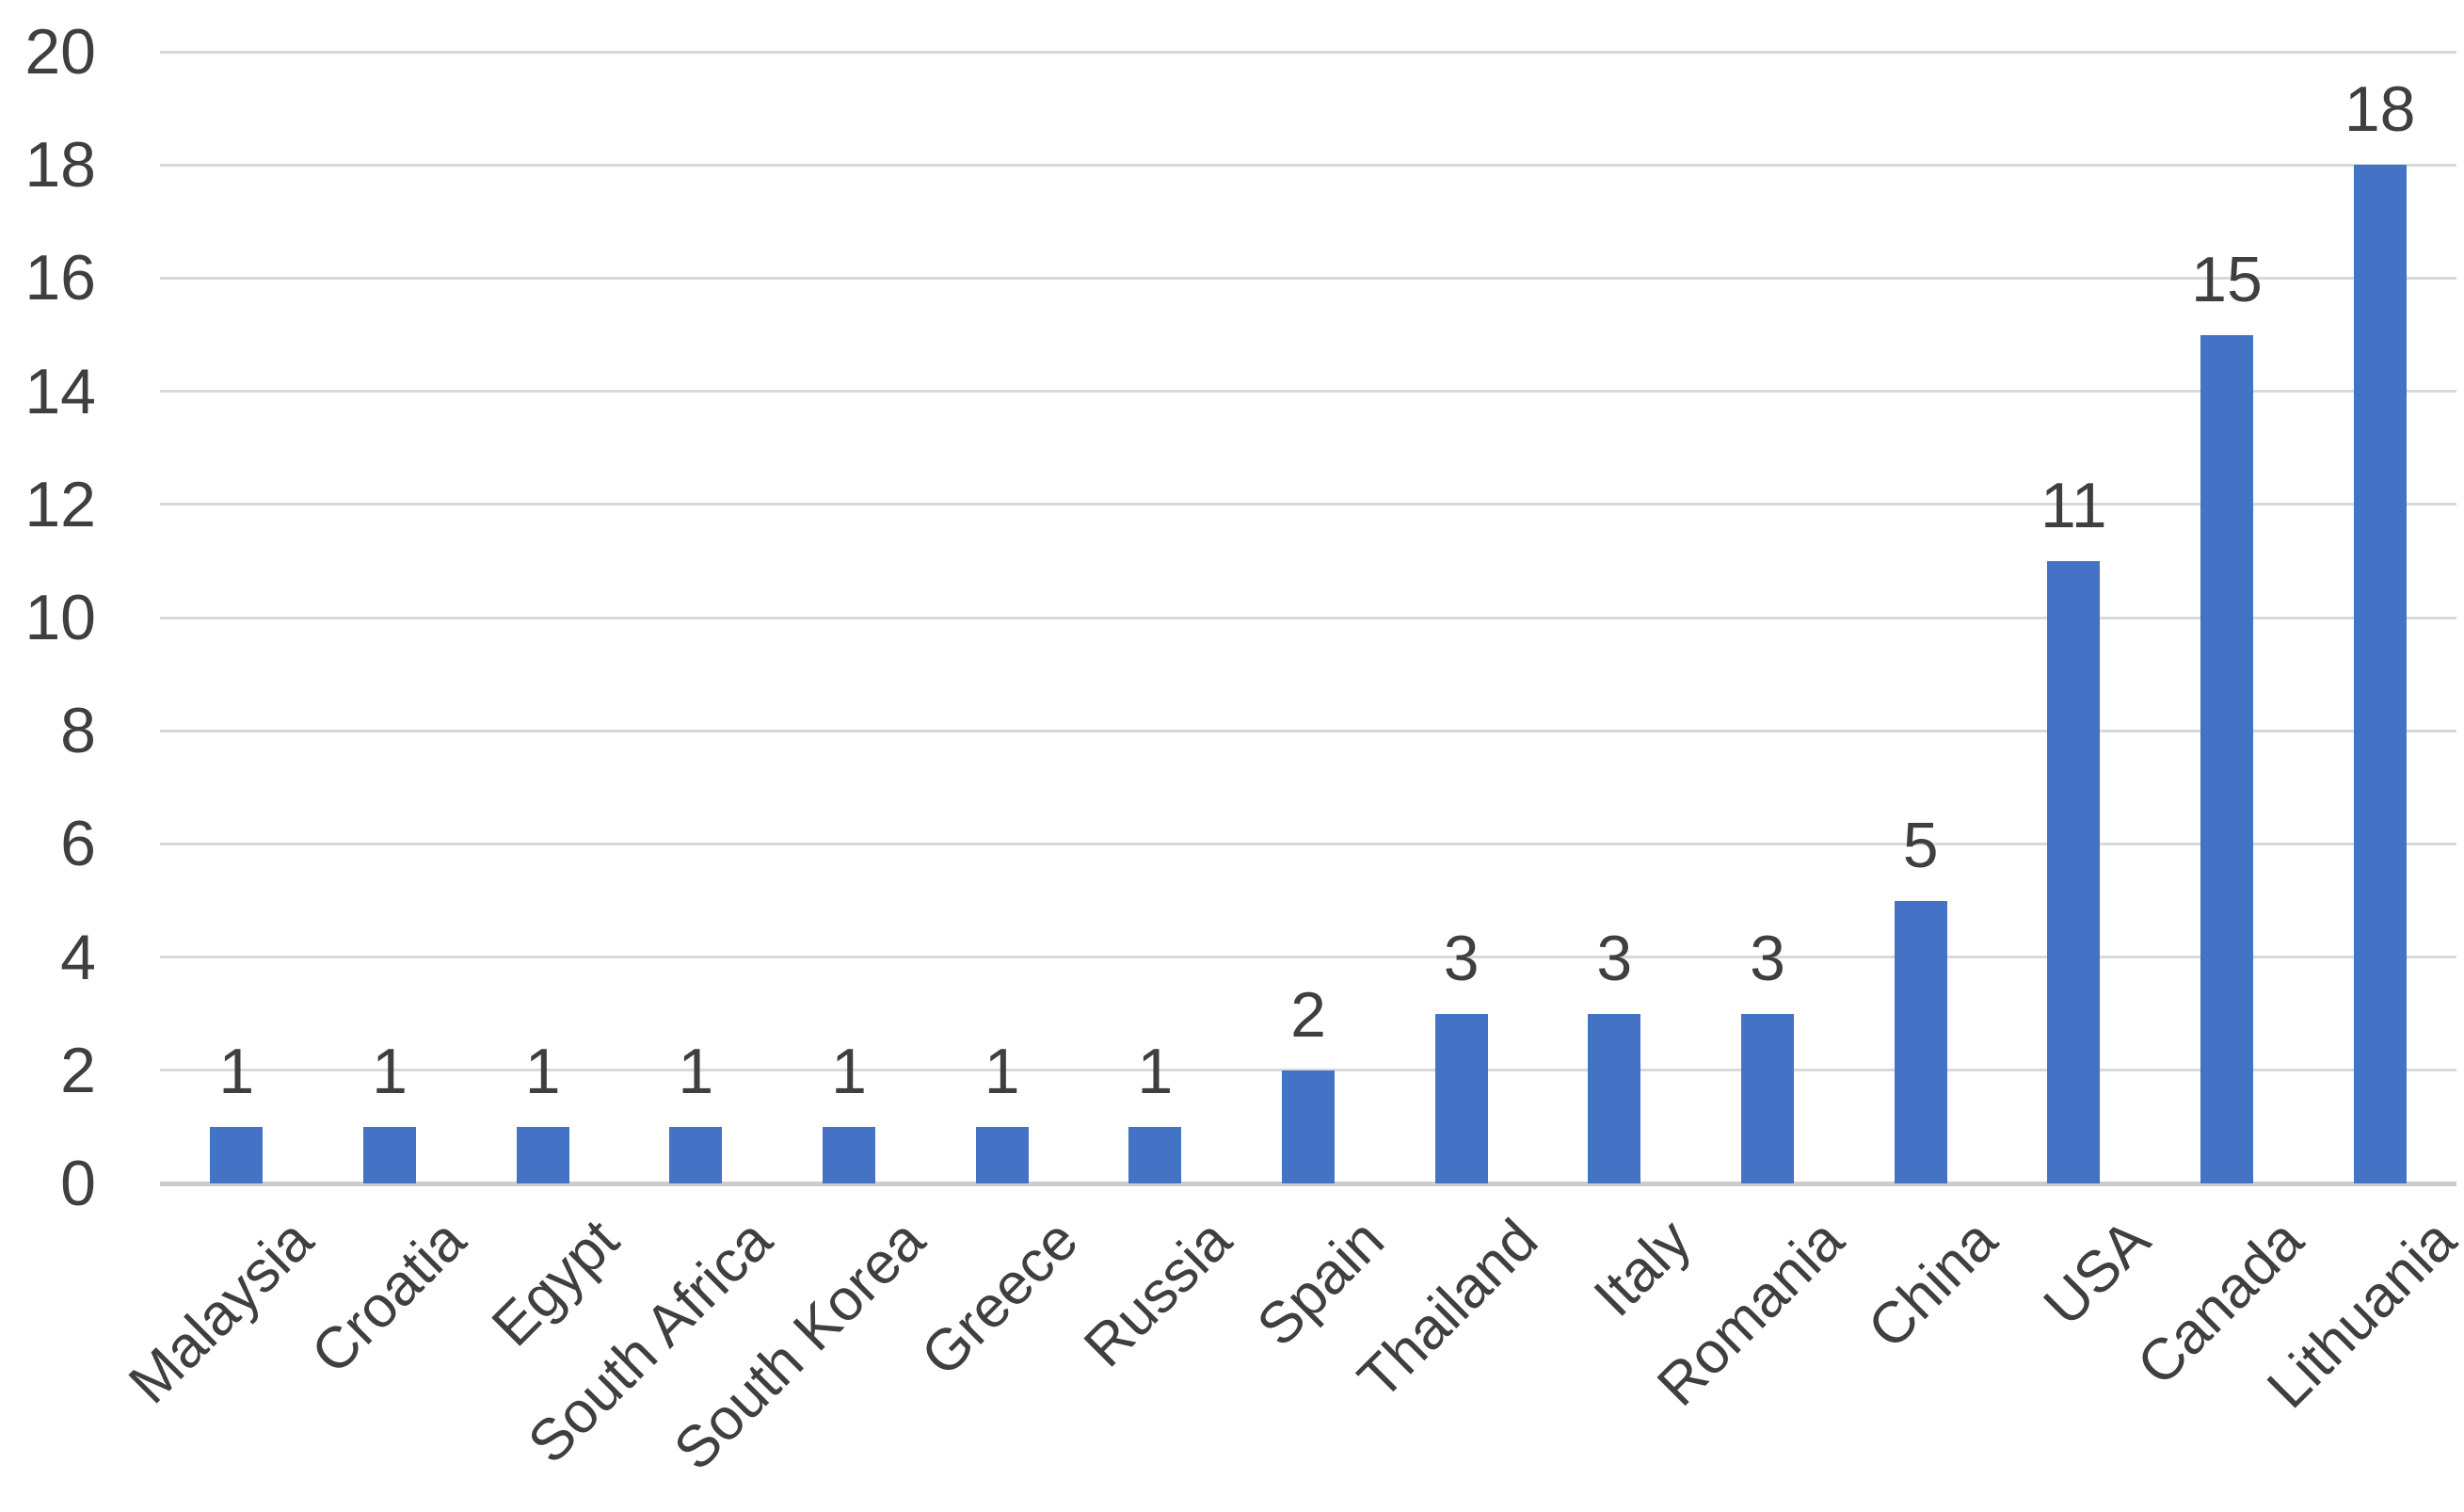 Image resolution: width=2464 pixels, height=1512 pixels. Describe the element at coordinates (60, 617) in the screenshot. I see `y-tick-label: 10` at that location.